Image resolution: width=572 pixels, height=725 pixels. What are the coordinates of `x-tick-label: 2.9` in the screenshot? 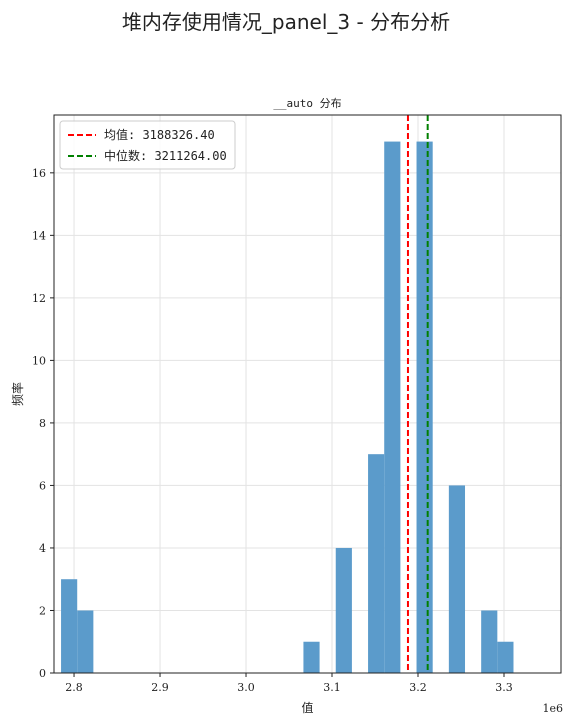 It's located at (160, 687).